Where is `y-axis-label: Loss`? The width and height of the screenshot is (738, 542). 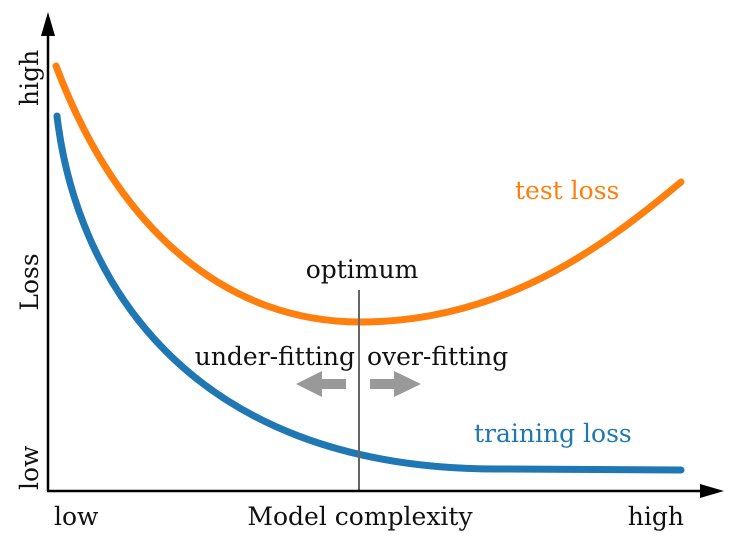 y-axis-label: Loss is located at coordinates (29, 281).